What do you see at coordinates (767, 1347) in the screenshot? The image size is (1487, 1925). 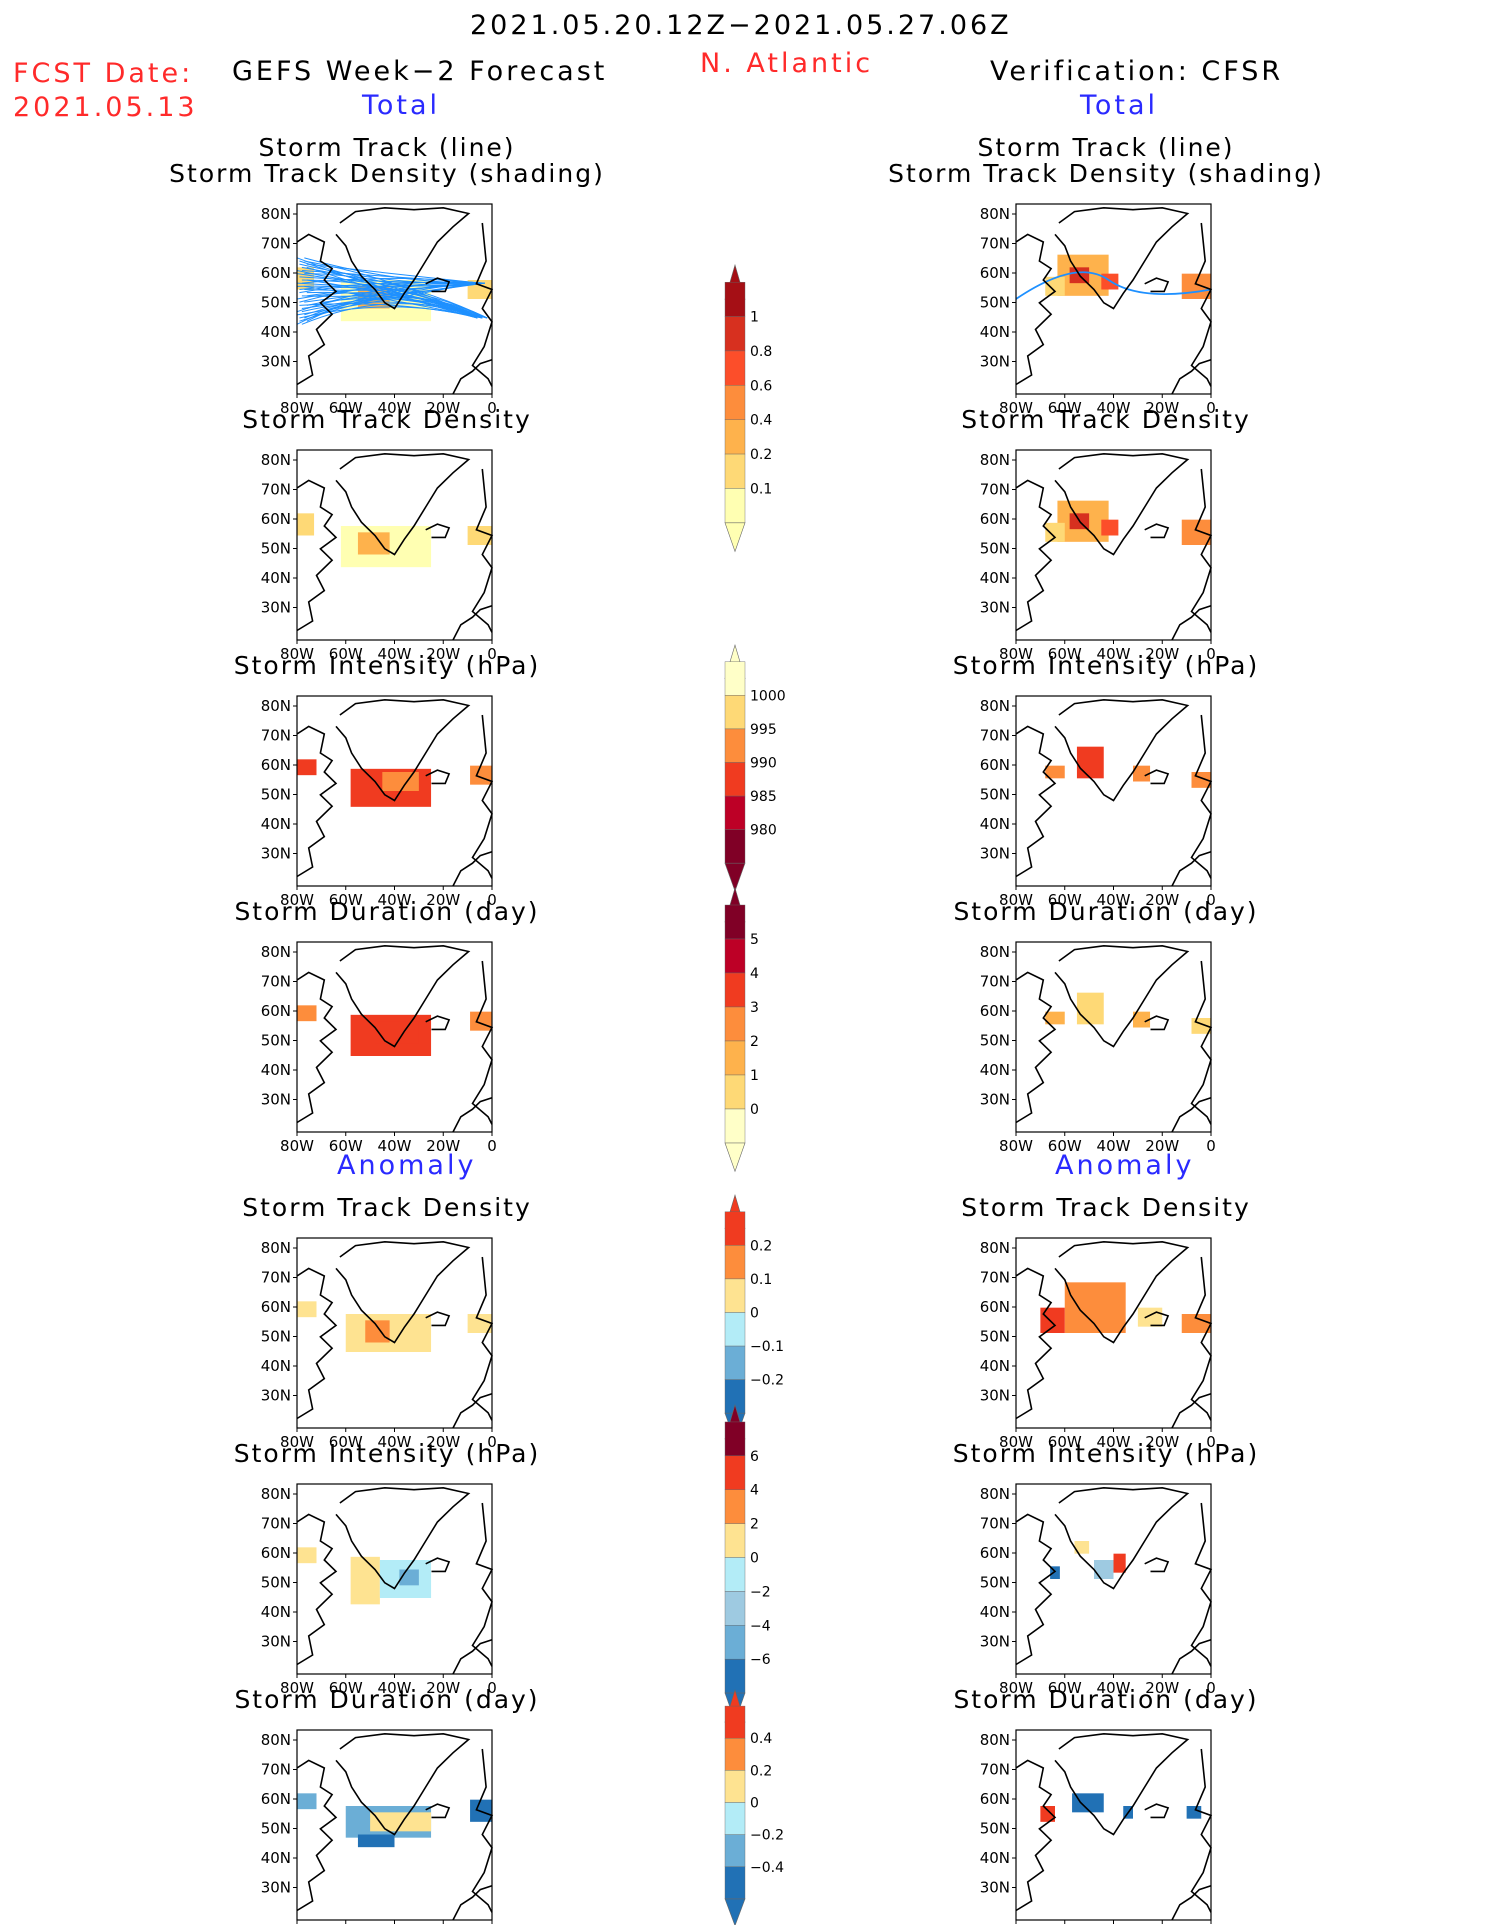 I see `colorbar-label: −0.1` at bounding box center [767, 1347].